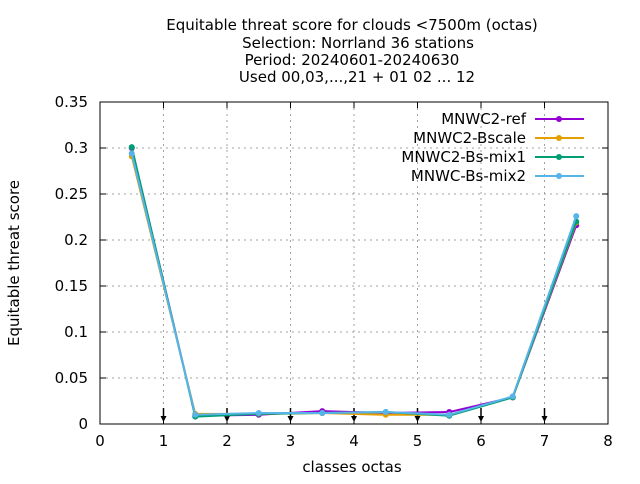  I want to click on x-tick-label: 7, so click(545, 441).